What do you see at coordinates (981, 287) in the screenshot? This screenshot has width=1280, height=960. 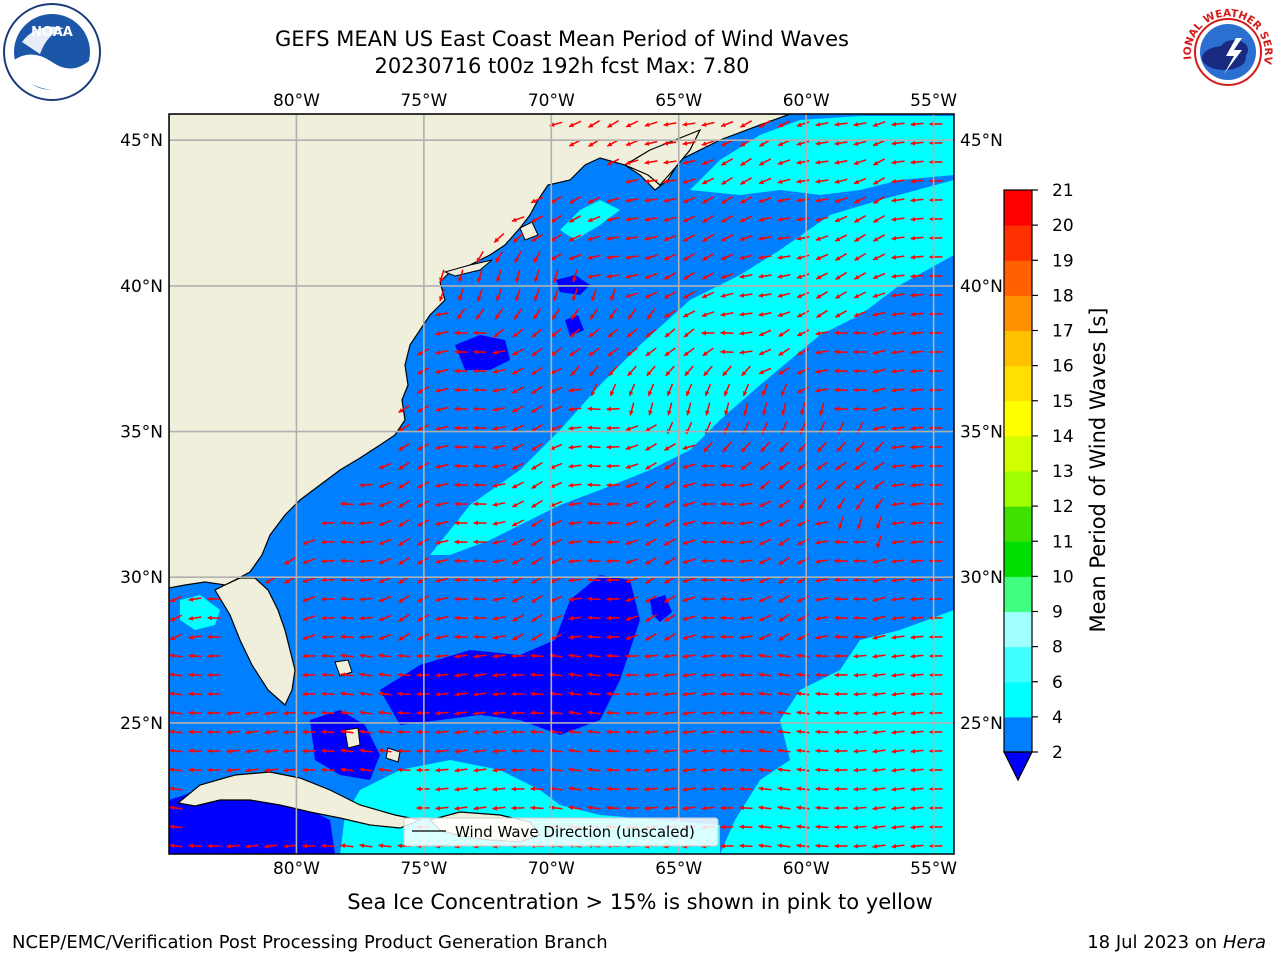 I see `lat-label-right-3: 40°N` at bounding box center [981, 287].